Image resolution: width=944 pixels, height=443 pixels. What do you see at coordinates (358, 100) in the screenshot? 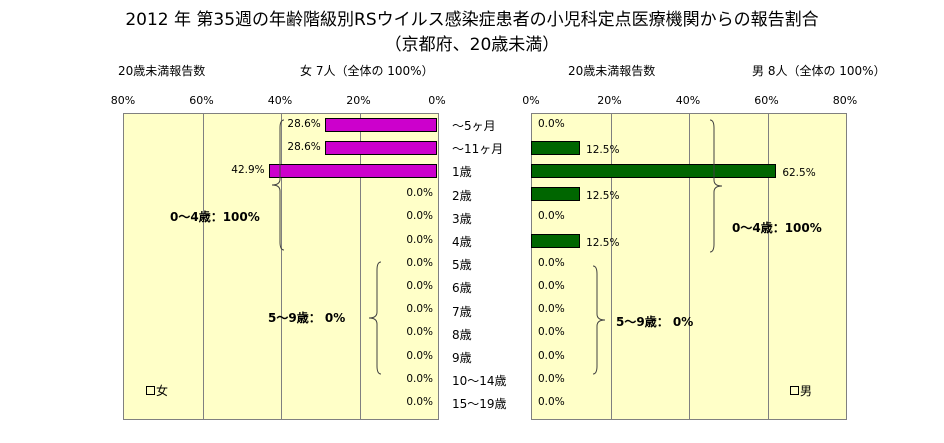
I see `female-axis-tick: 20%` at bounding box center [358, 100].